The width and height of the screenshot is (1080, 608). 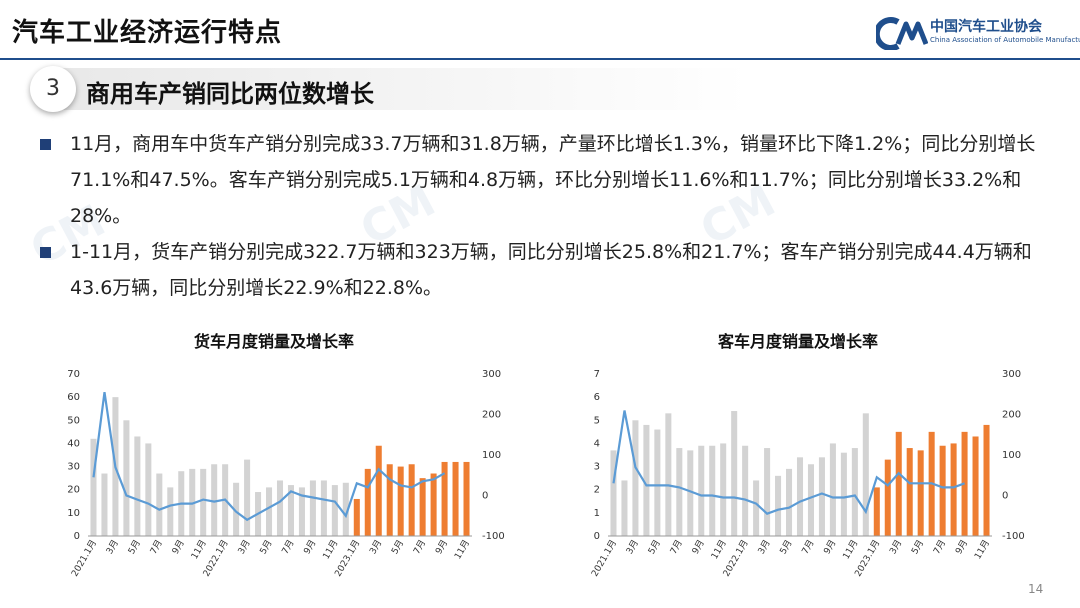 I want to click on y-left-tick-label: 3, so click(x=597, y=467).